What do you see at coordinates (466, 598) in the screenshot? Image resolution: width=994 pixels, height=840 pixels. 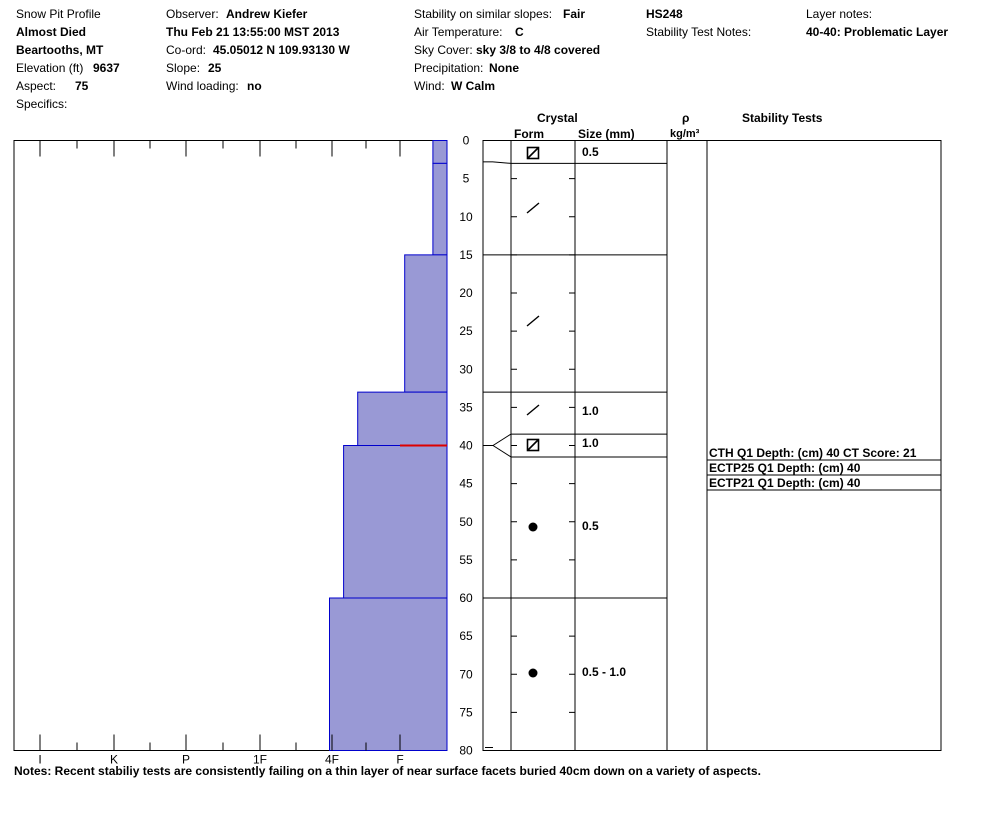 I see `depth-tick-label: 60` at bounding box center [466, 598].